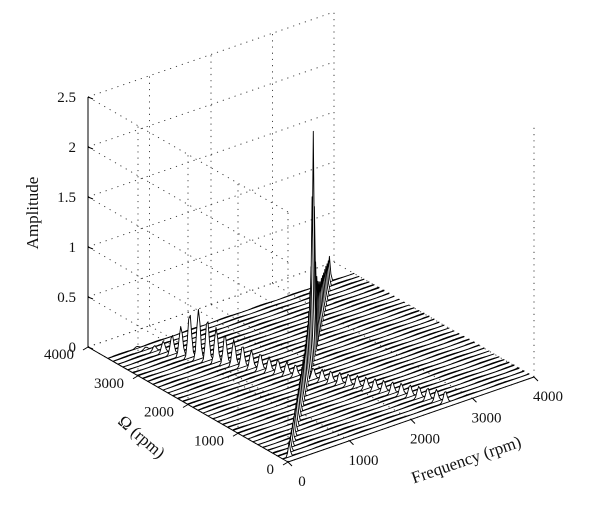 This screenshot has height=506, width=600. I want to click on y-tick-label: 4000, so click(59, 355).